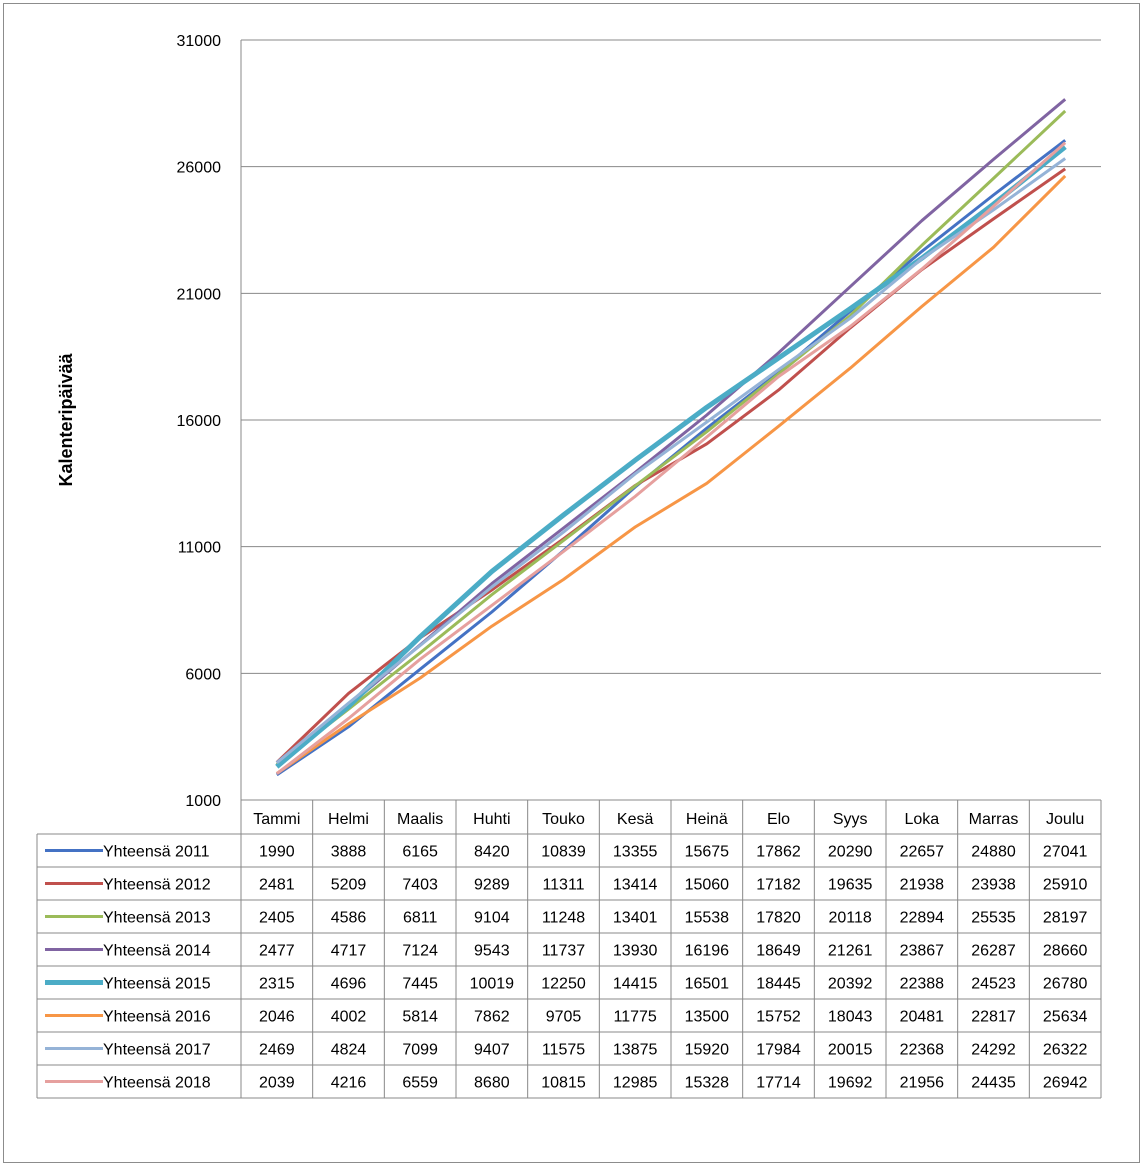 This screenshot has width=1146, height=1169. I want to click on data-label: 23938, so click(993, 885).